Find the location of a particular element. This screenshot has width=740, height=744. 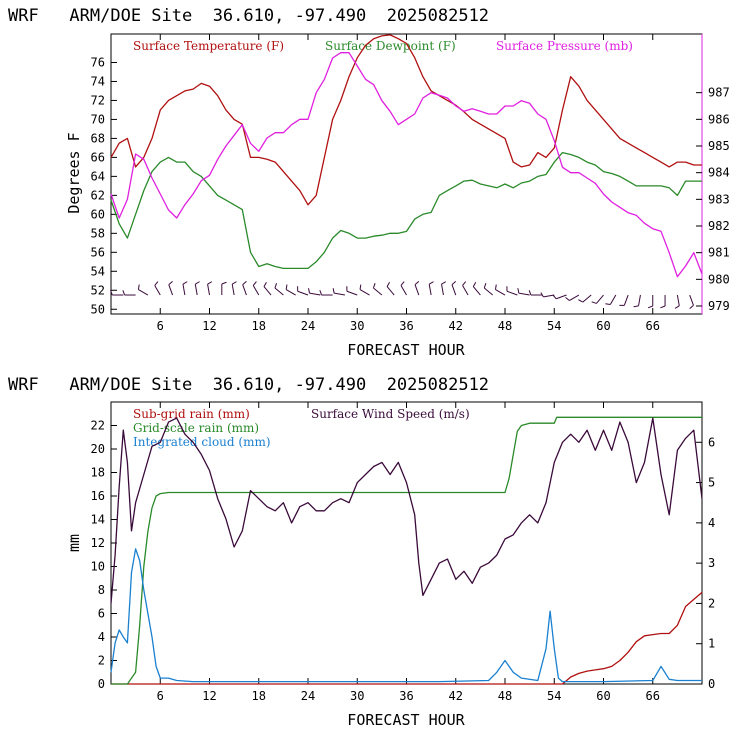

bottom-x-tick-label: 6 is located at coordinates (160, 696).